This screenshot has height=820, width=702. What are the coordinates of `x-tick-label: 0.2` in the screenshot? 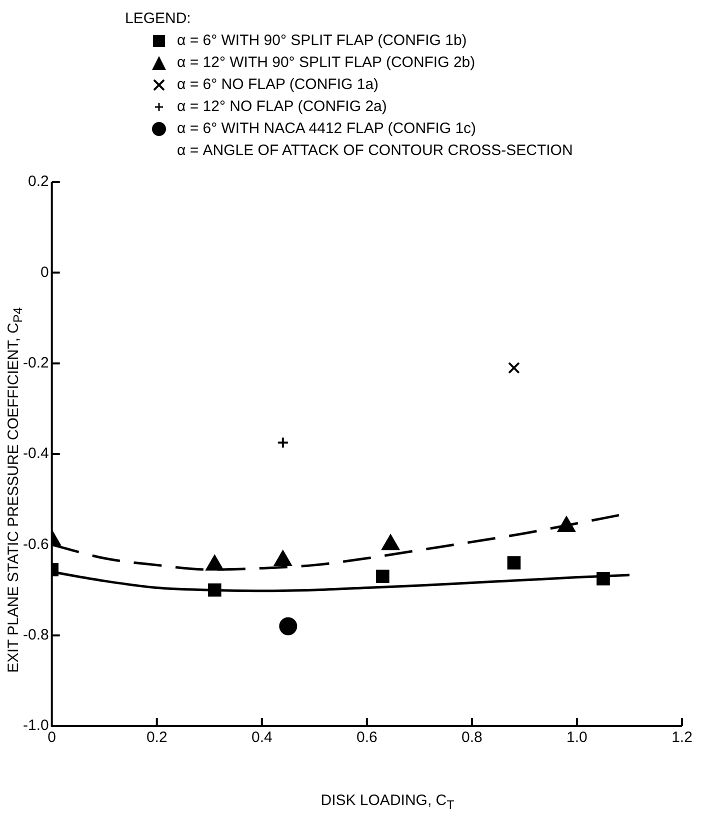 It's located at (157, 737).